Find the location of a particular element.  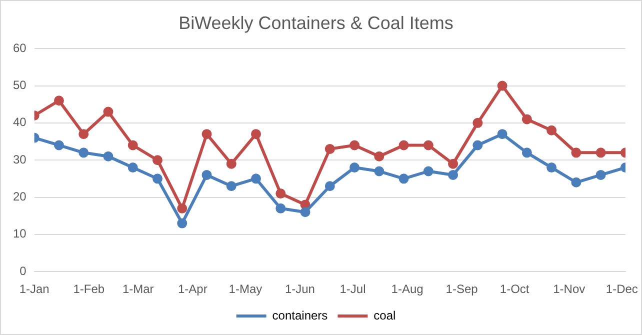

x-tick-label: 1-Nov is located at coordinates (569, 289).